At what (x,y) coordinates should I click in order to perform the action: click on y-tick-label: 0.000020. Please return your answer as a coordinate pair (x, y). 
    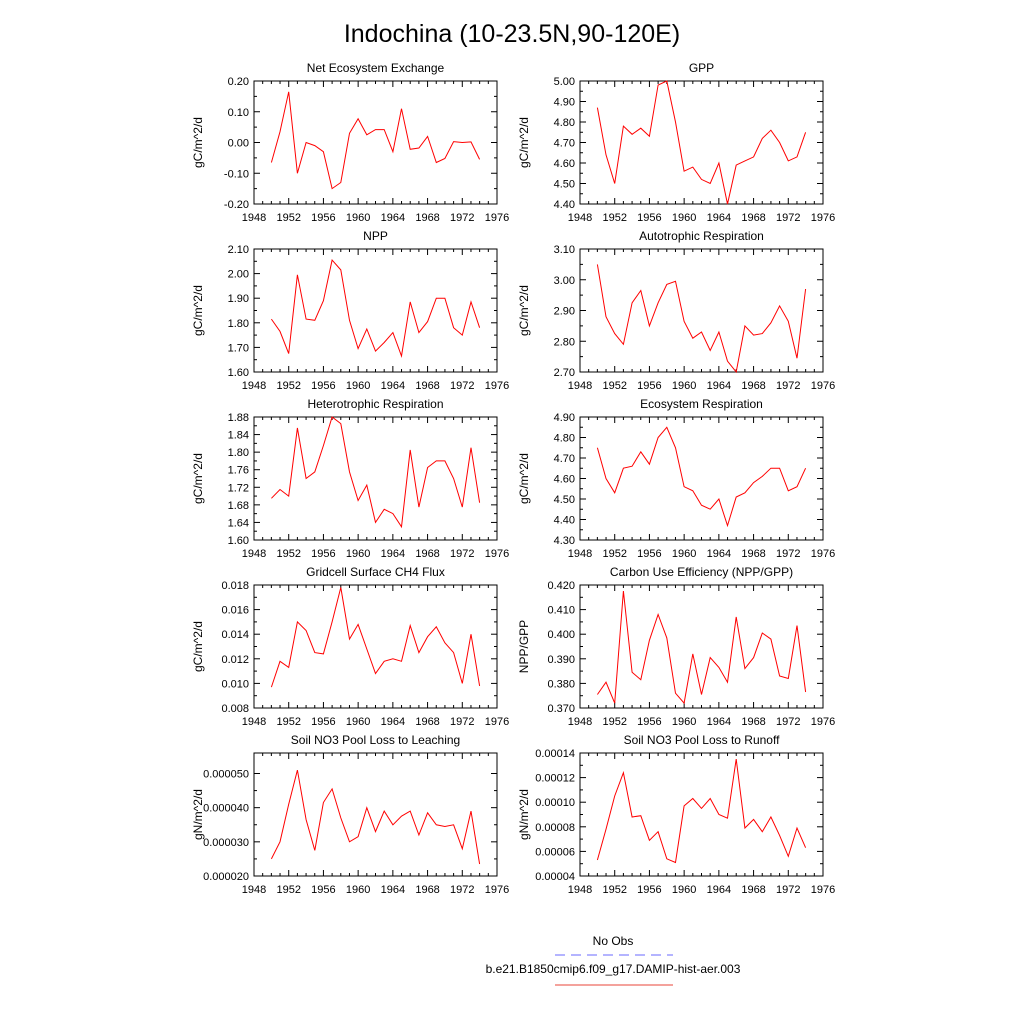
    Looking at the image, I should click on (226, 877).